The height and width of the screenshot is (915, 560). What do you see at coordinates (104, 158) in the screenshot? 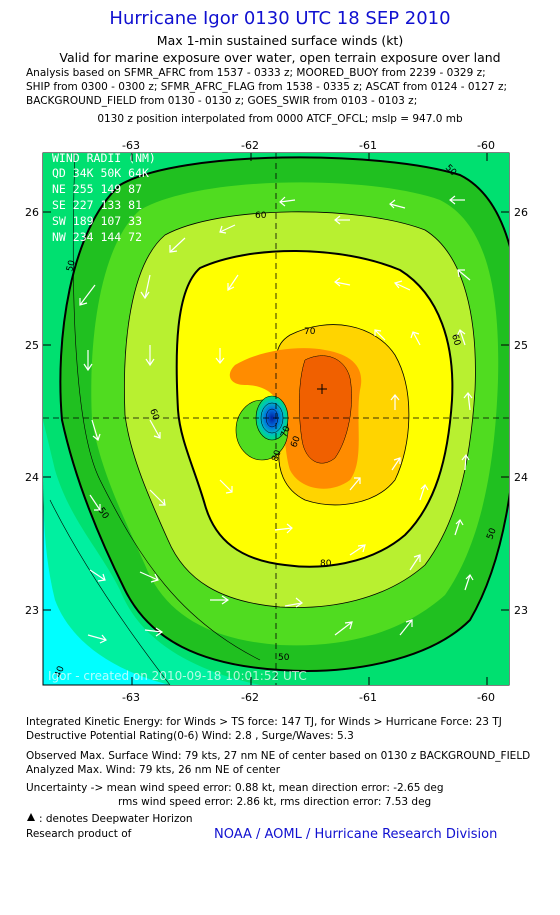
I see `wind-radii-title: WIND RADII (NM)` at bounding box center [104, 158].